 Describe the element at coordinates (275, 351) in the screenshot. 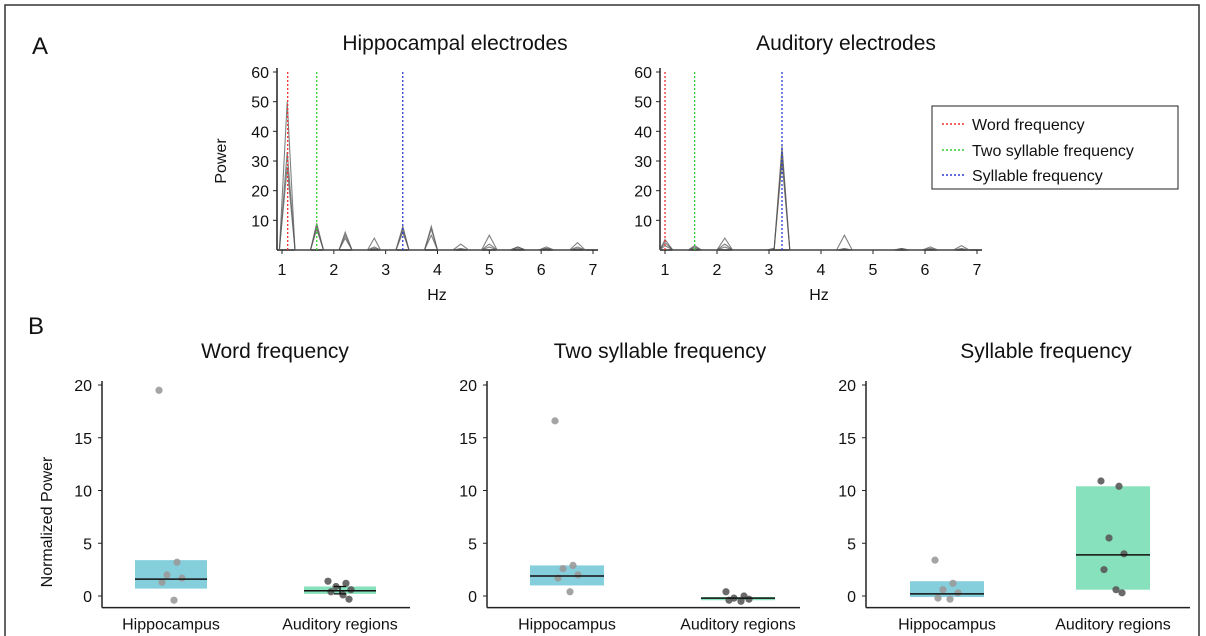

I see `chart-title: Word frequency` at that location.